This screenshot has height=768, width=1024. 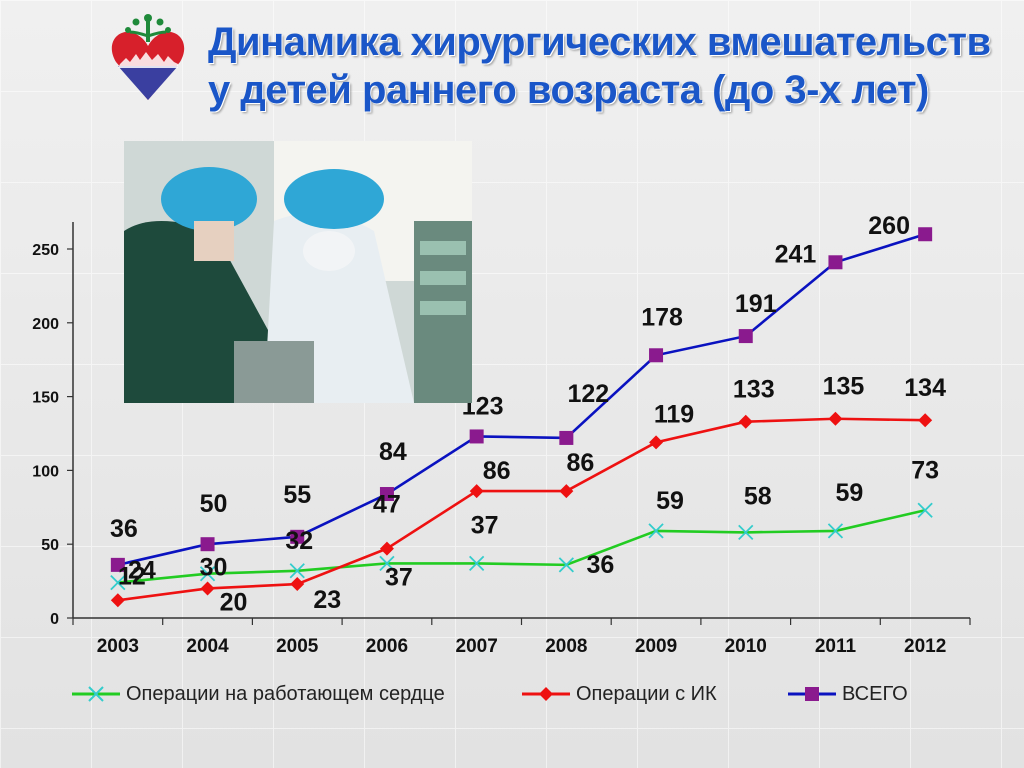 I want to click on legend-x-marker-icon, so click(x=96, y=694).